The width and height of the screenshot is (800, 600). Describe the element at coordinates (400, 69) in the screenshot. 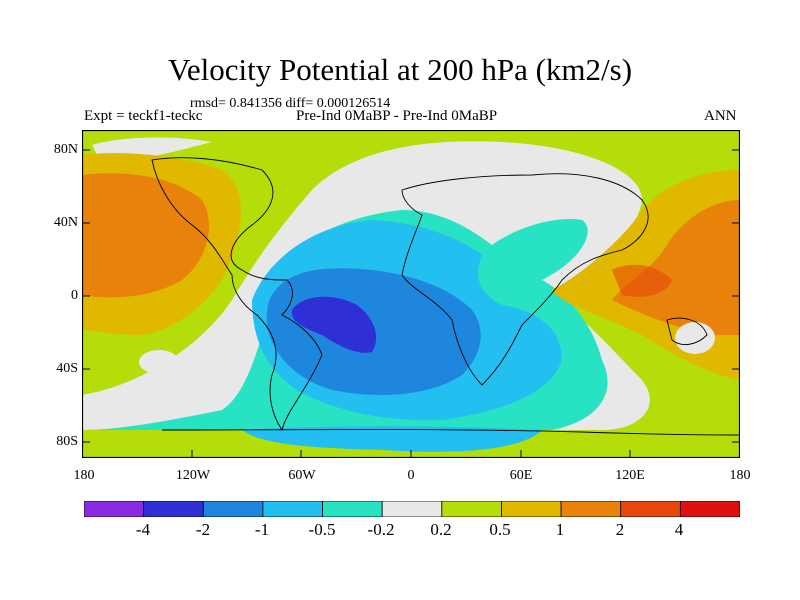

I see `plot-title: Velocity Potential at 200 hPa (km2/s)` at that location.